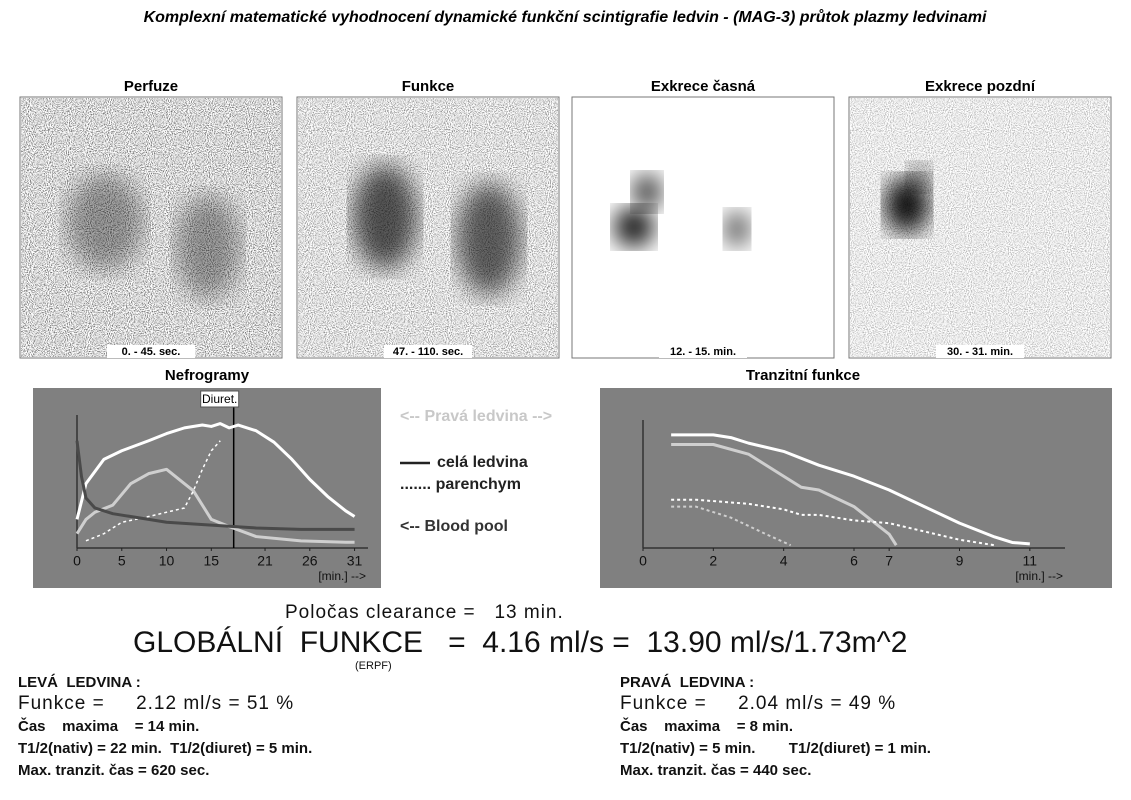 This screenshot has height=800, width=1131. I want to click on time-label: 30. - 31. min., so click(980, 352).